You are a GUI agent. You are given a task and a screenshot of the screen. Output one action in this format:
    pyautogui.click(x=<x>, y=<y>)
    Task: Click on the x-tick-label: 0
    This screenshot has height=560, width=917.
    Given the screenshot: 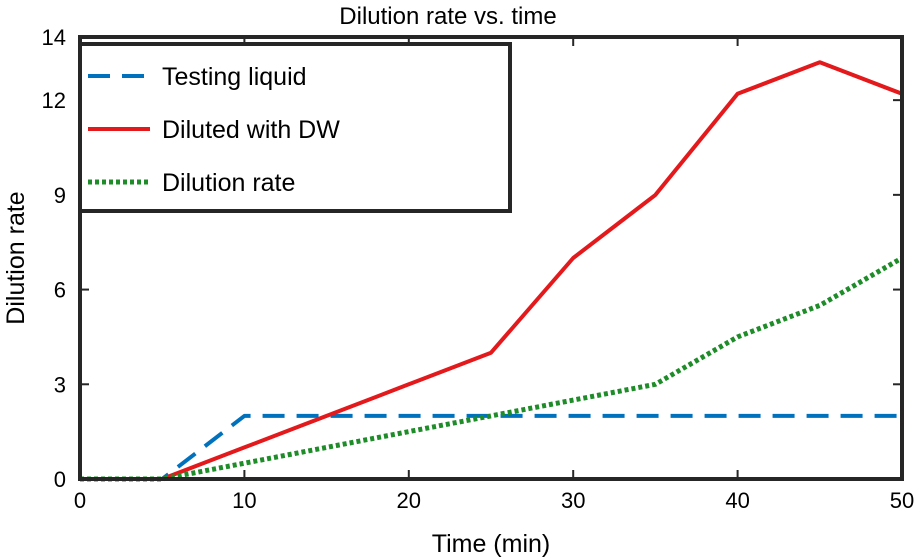 What is the action you would take?
    pyautogui.click(x=80, y=500)
    